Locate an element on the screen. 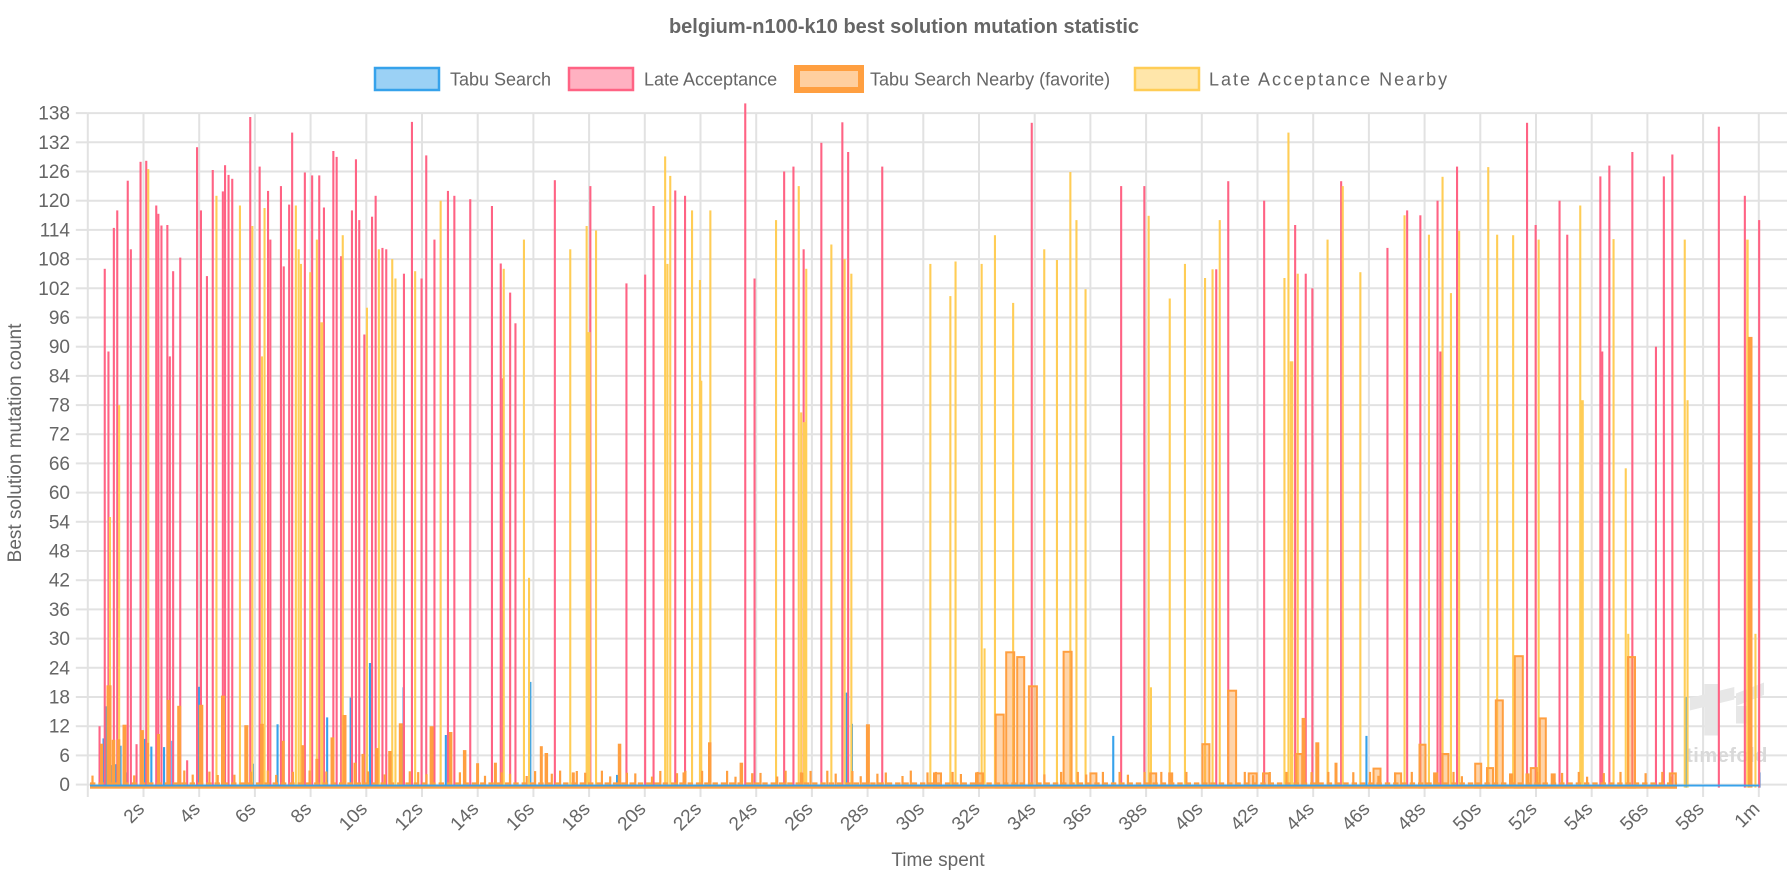  svg-text: 66 is located at coordinates (59, 464).